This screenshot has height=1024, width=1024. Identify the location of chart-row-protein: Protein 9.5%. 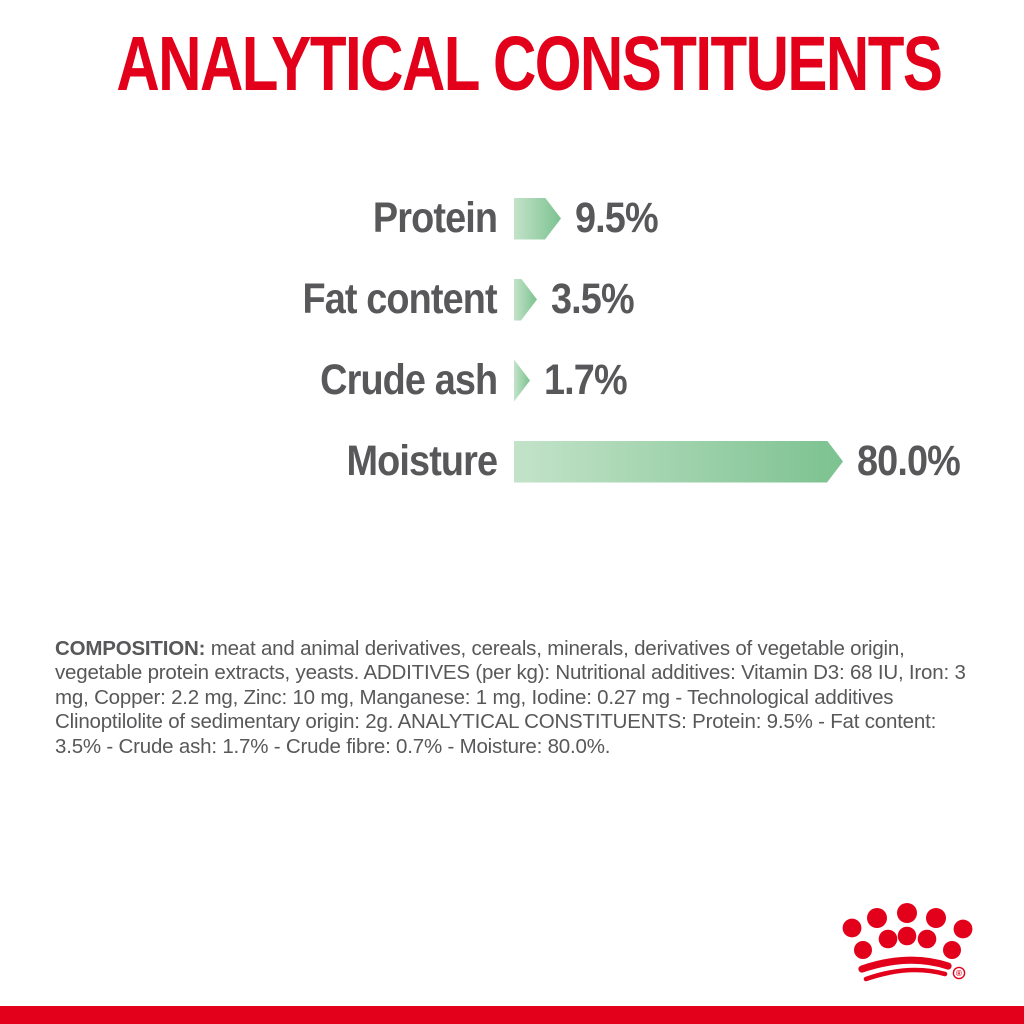
(512, 218).